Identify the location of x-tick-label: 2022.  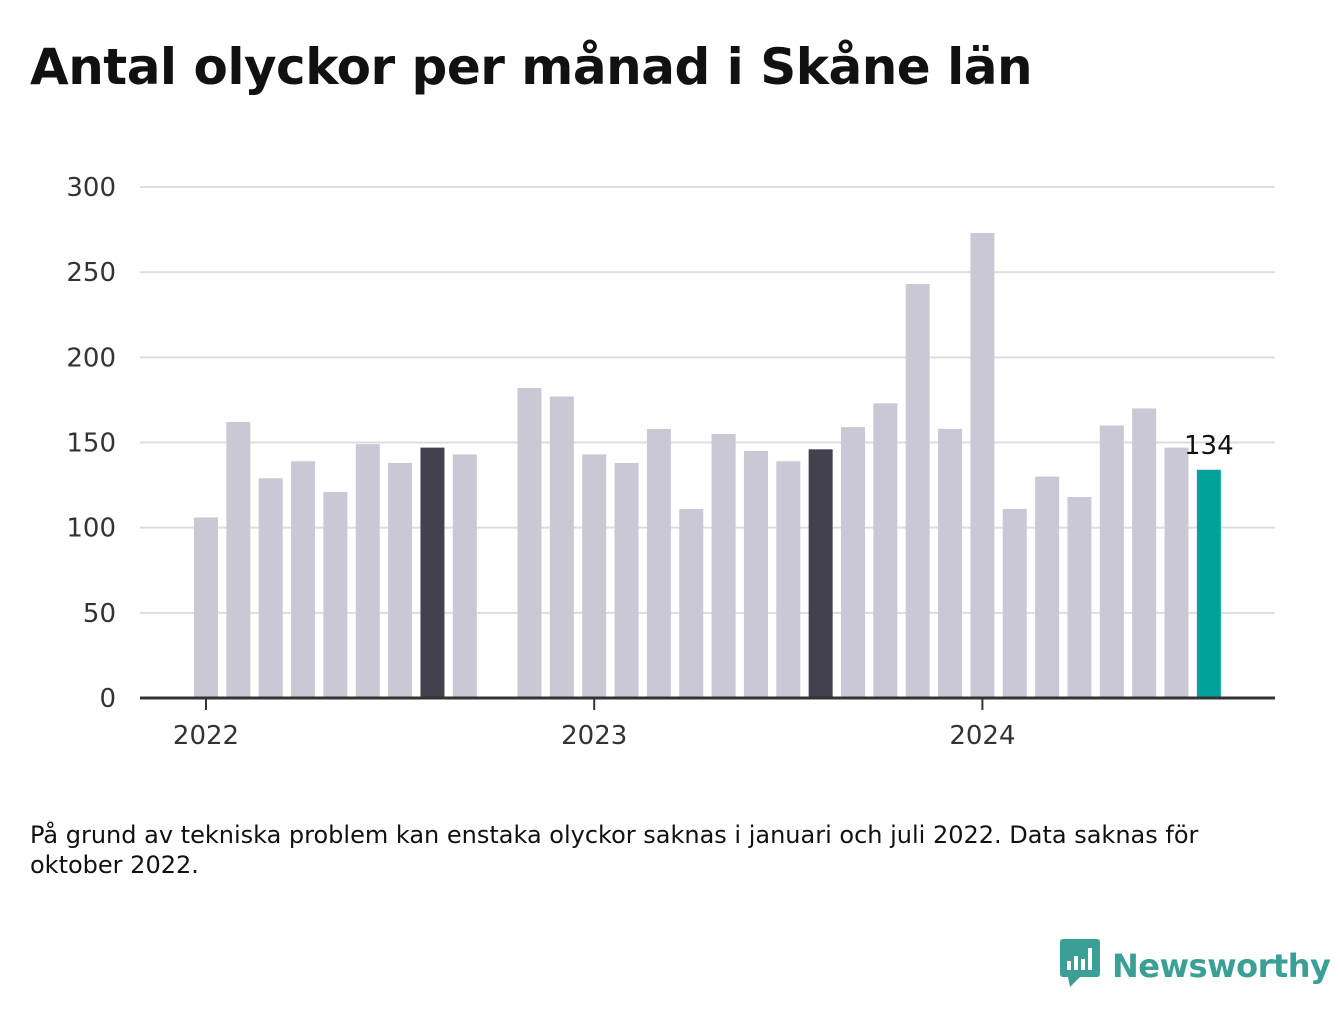
(206, 736).